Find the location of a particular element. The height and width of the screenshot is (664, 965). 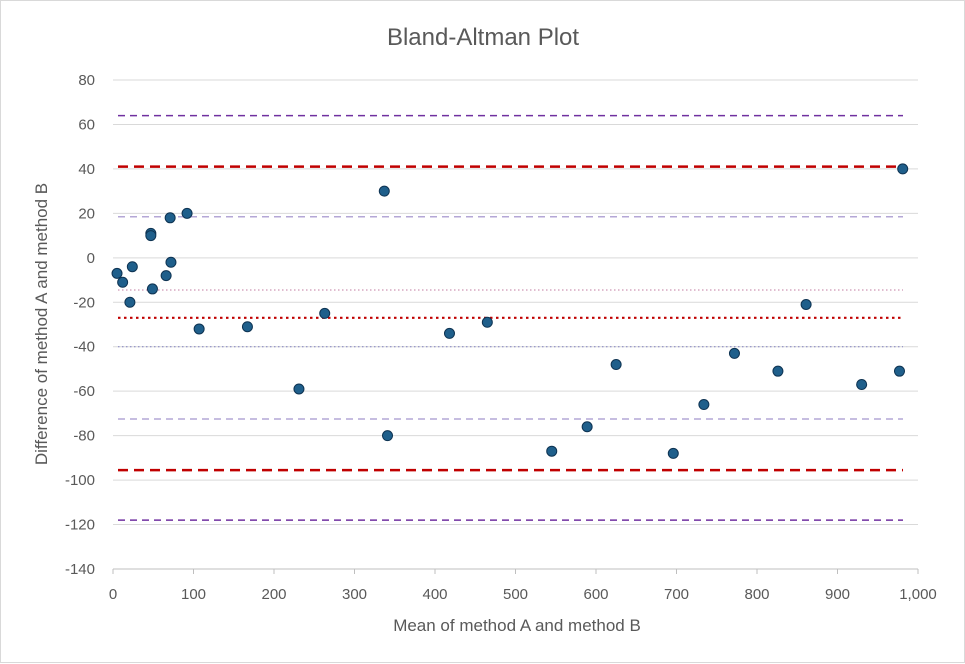

x-tick-label: 400 is located at coordinates (434, 594).